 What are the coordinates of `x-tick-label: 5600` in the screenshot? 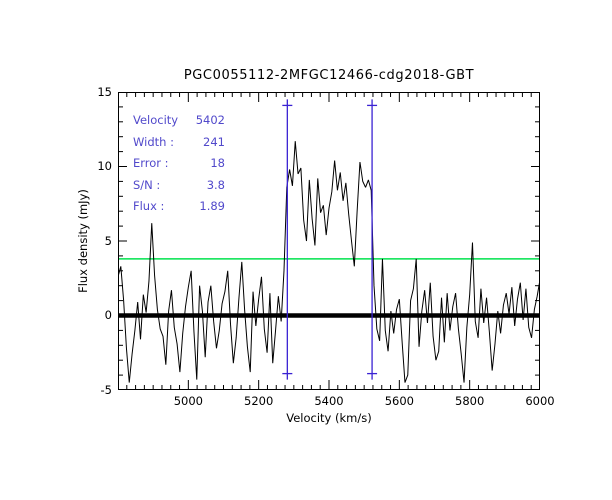 It's located at (399, 401).